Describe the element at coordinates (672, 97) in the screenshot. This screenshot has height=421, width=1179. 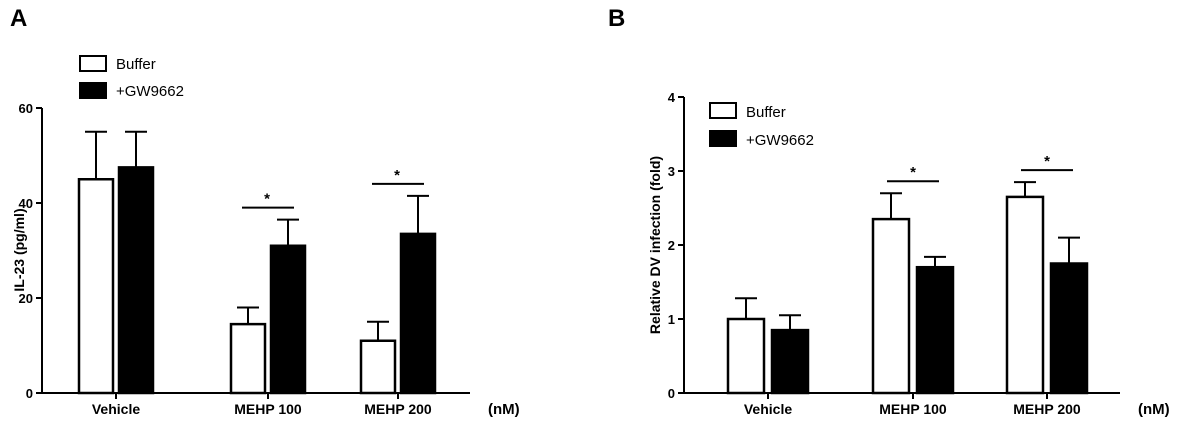
I see `y-tick-label: 4` at that location.